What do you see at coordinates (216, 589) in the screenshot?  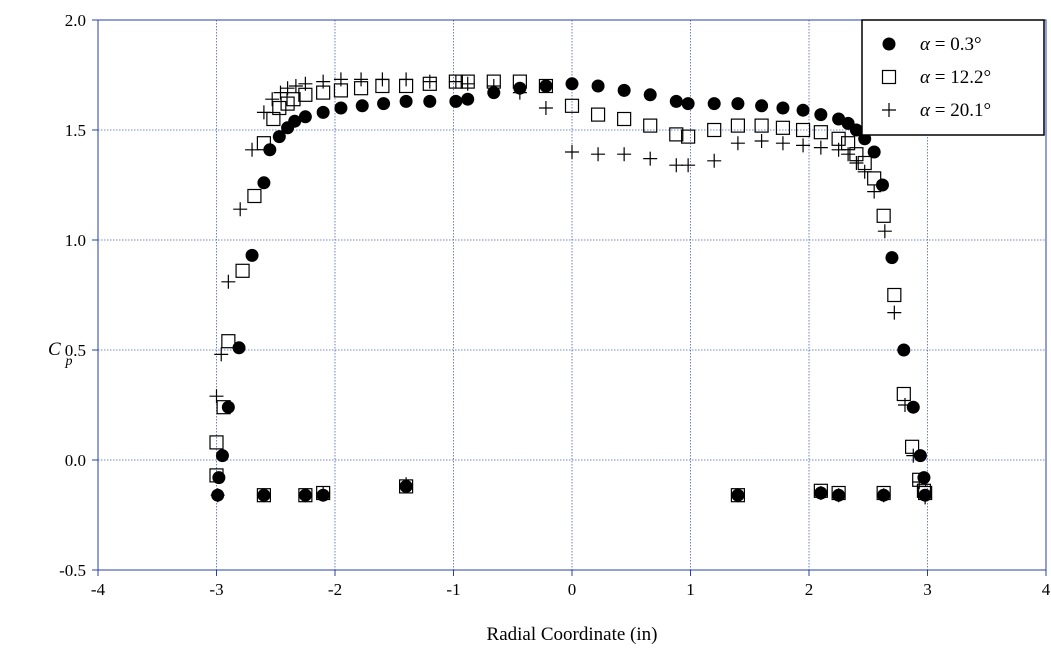 I see `x-tick-label: -3` at bounding box center [216, 589].